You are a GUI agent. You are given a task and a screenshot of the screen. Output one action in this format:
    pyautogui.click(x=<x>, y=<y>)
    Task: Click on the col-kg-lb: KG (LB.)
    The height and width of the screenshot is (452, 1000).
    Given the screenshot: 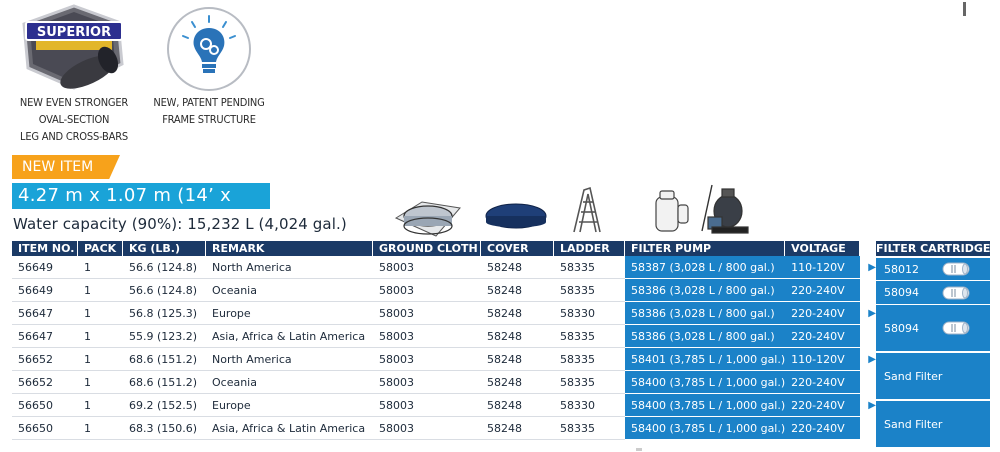 What is the action you would take?
    pyautogui.click(x=164, y=248)
    